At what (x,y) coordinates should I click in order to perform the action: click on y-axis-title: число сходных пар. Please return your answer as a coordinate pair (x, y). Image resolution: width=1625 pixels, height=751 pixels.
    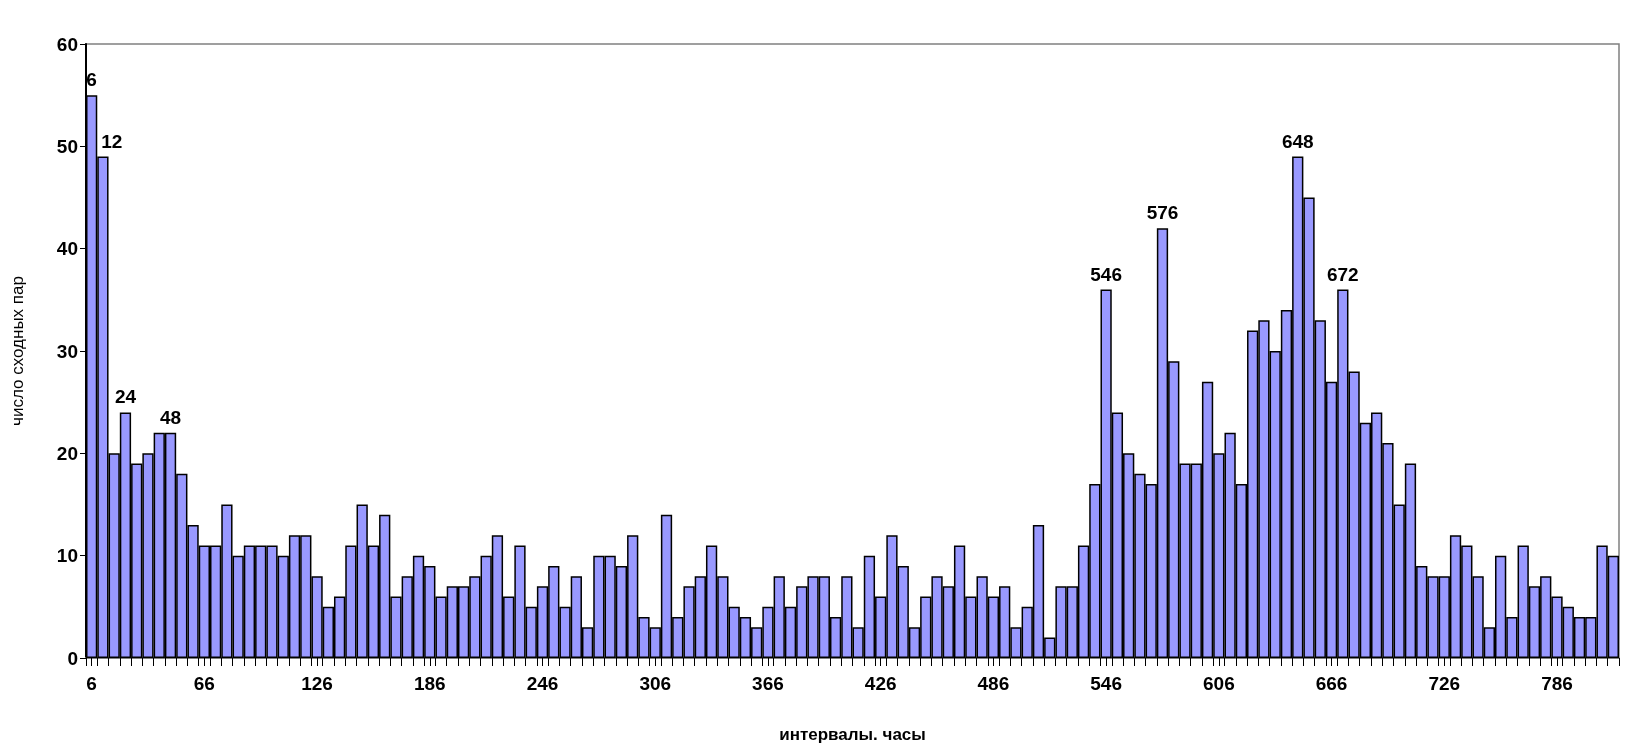
    Looking at the image, I should click on (17, 351).